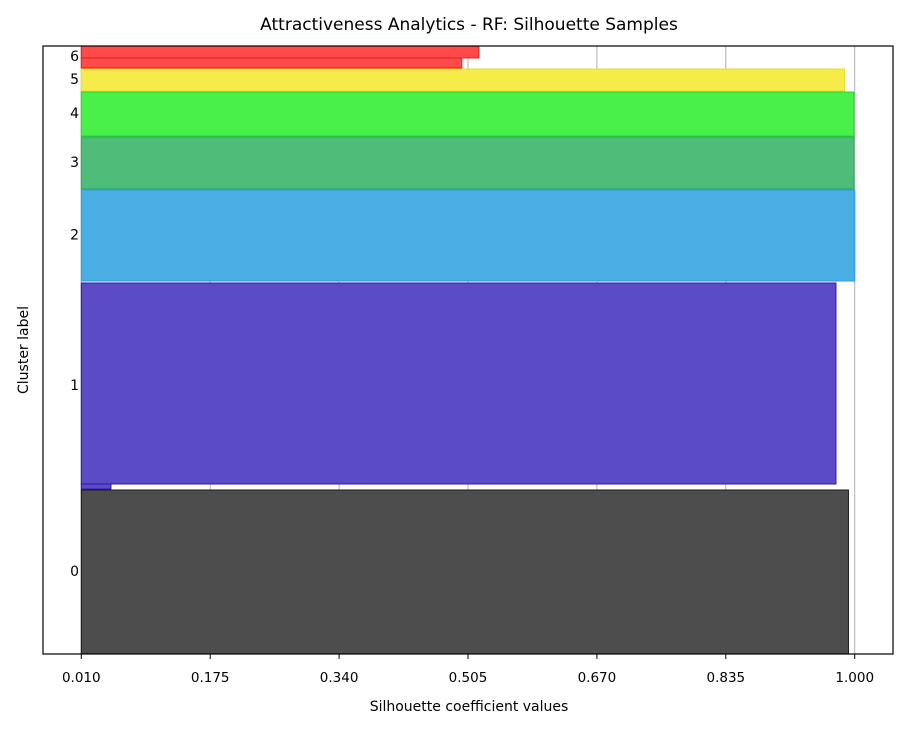 The height and width of the screenshot is (737, 912). I want to click on x-tick-label: 0.835, so click(725, 678).